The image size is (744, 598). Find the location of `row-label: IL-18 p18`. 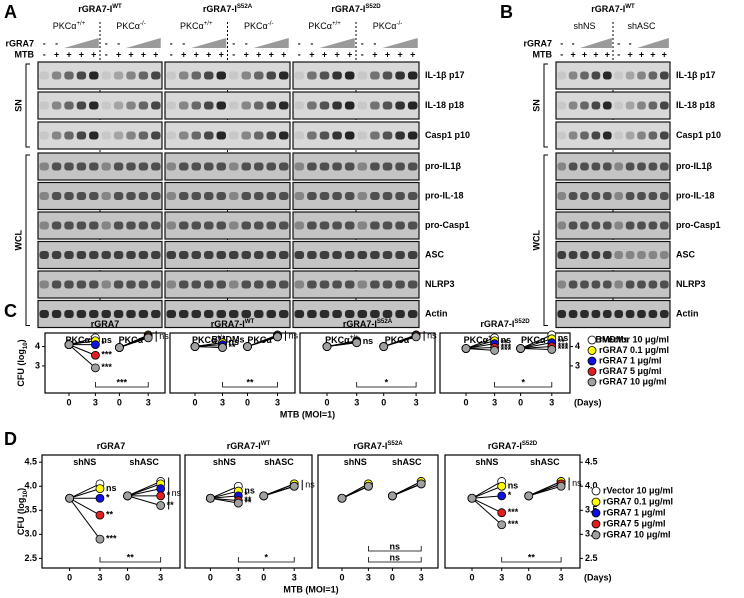

row-label: IL-18 p18 is located at coordinates (695, 105).